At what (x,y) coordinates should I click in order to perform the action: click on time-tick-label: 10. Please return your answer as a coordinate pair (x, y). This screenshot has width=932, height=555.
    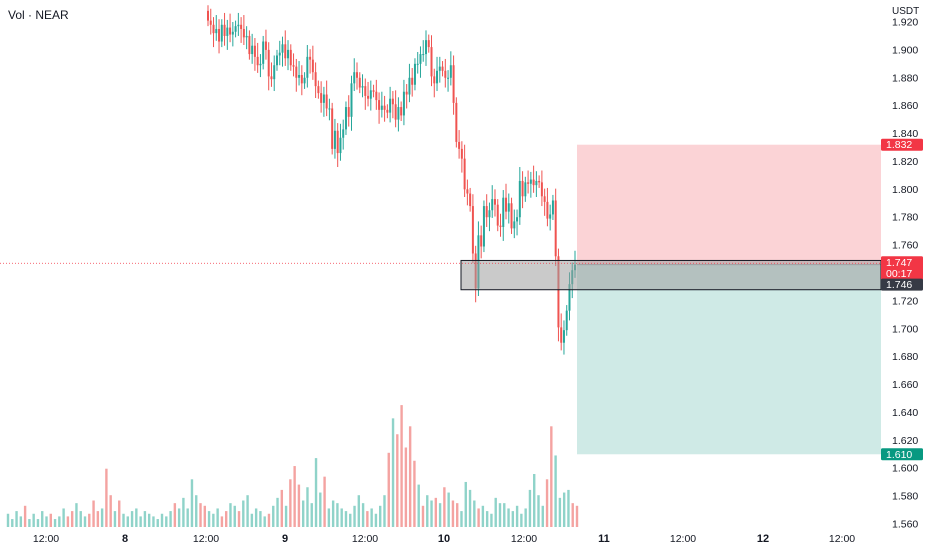
    Looking at the image, I should click on (444, 539).